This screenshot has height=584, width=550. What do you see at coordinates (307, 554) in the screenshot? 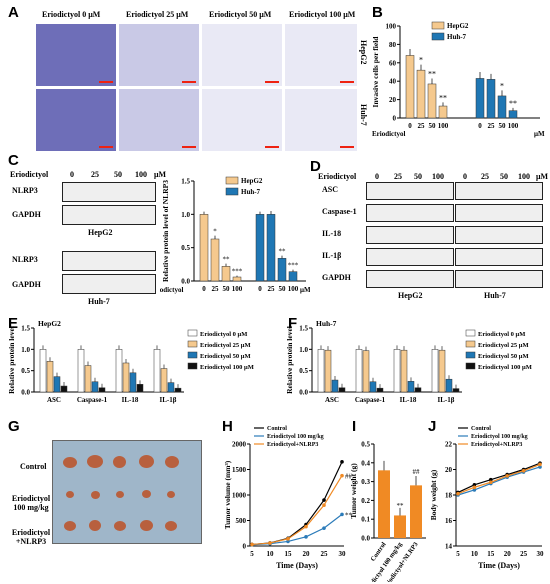
I see `x-tick-label: 20` at bounding box center [307, 554].